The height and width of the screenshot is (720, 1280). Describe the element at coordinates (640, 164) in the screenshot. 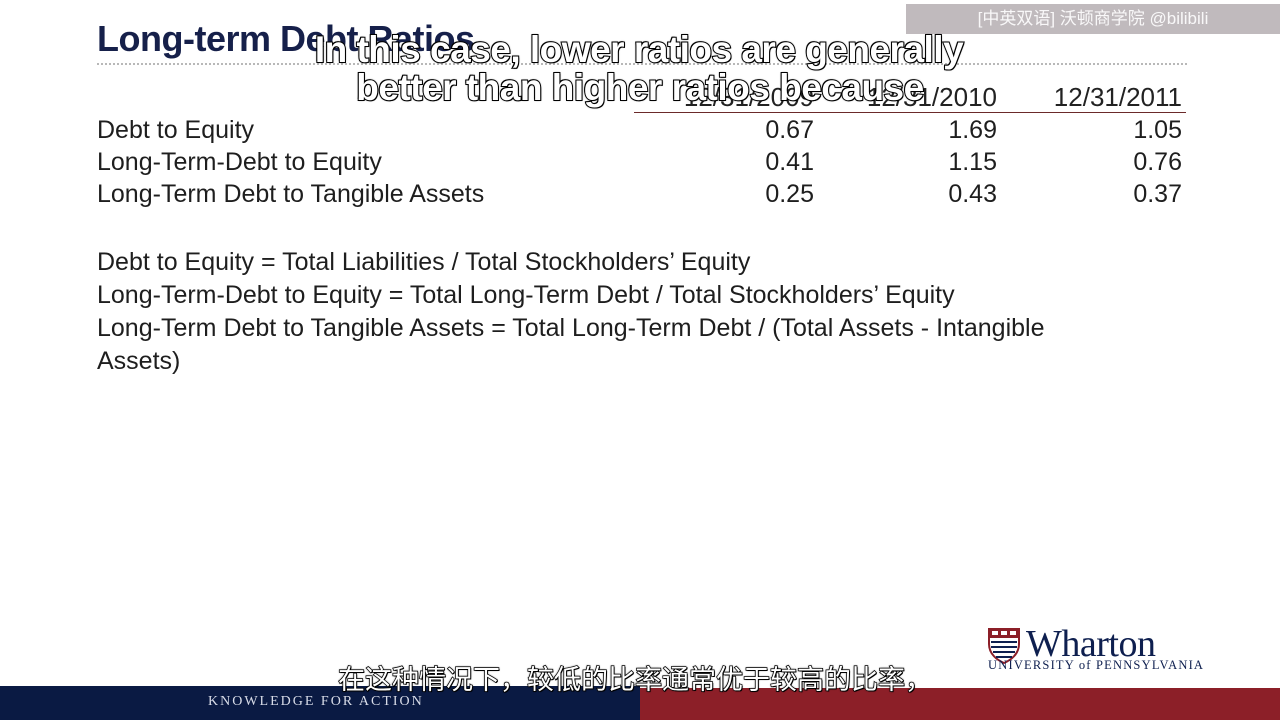

I see `table-row: Long-Term-Debt to Equity 0.41 1.15 0.76` at that location.